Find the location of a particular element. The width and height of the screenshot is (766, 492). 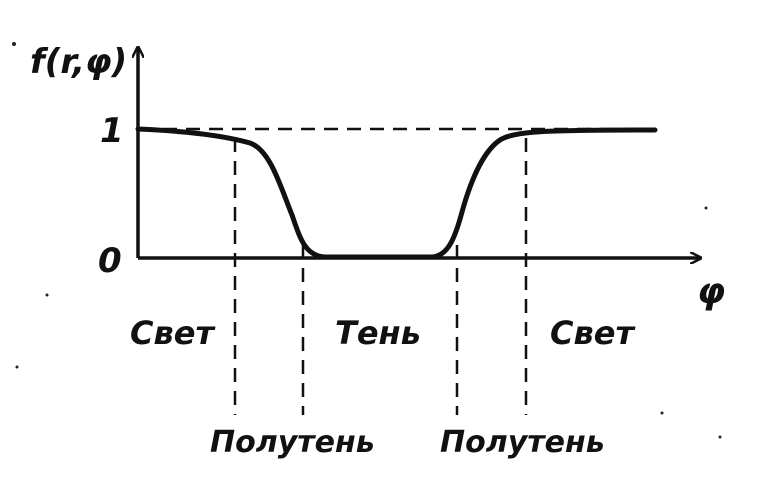

region-shadow: Тень is located at coordinates (378, 333).